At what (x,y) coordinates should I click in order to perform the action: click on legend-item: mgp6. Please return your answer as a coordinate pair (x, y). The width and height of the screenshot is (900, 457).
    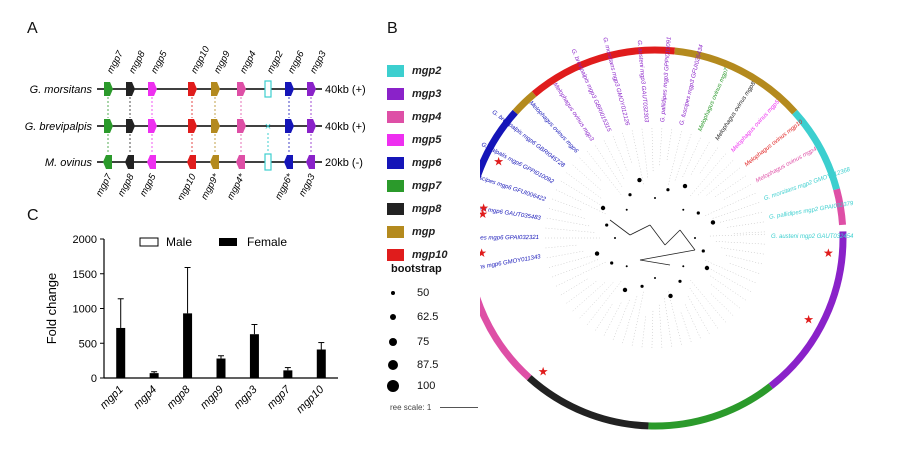
    Looking at the image, I should click on (427, 162).